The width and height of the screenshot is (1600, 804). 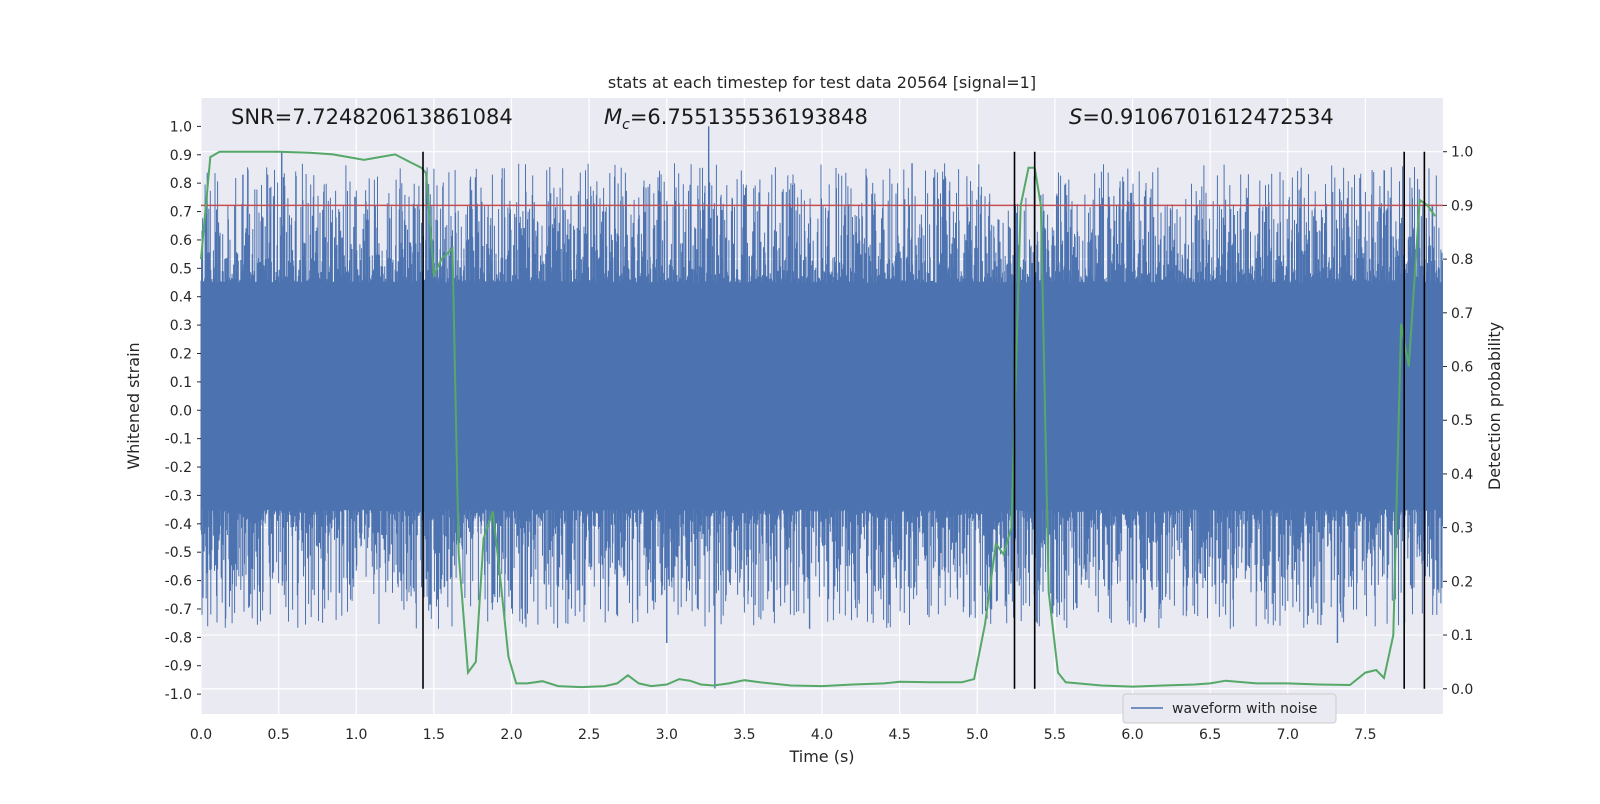 I want to click on y-tick-label: 0.7, so click(x=181, y=213).